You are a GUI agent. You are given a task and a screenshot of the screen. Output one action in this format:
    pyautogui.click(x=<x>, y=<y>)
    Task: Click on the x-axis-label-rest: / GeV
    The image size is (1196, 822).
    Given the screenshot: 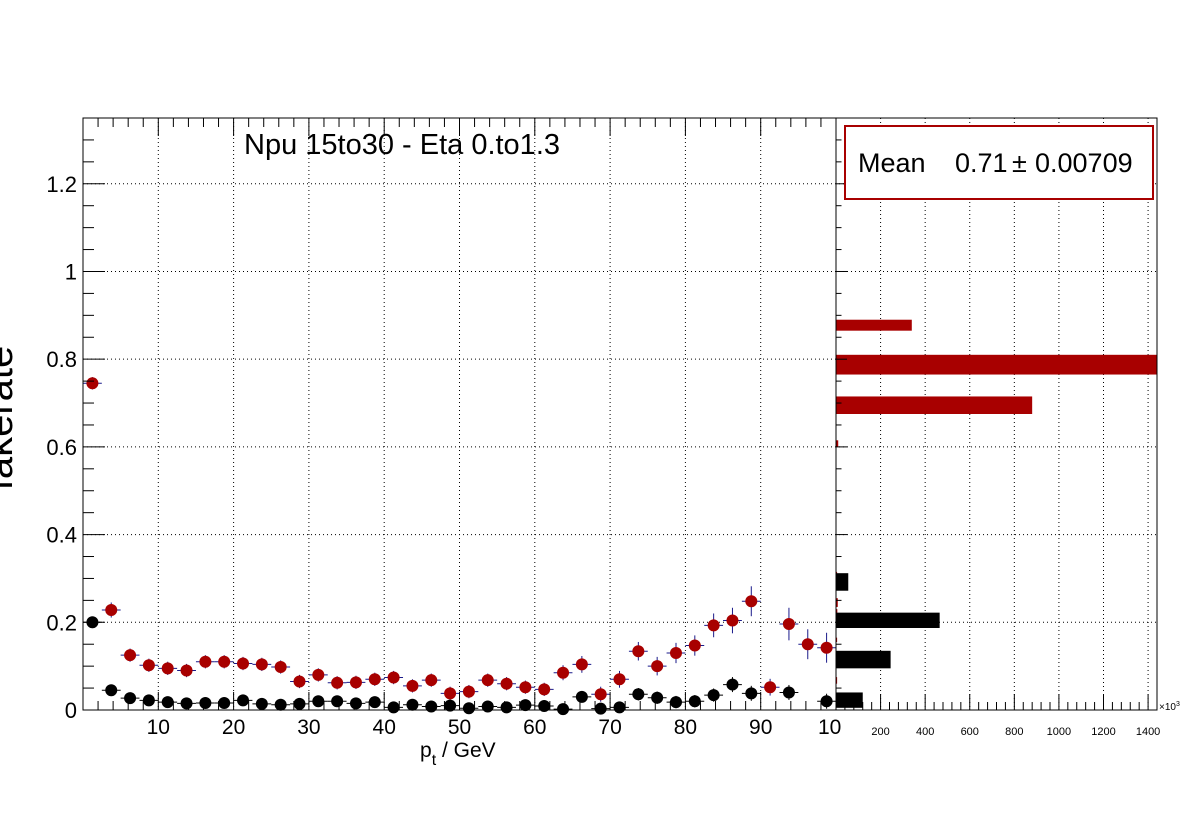 What is the action you would take?
    pyautogui.click(x=466, y=750)
    